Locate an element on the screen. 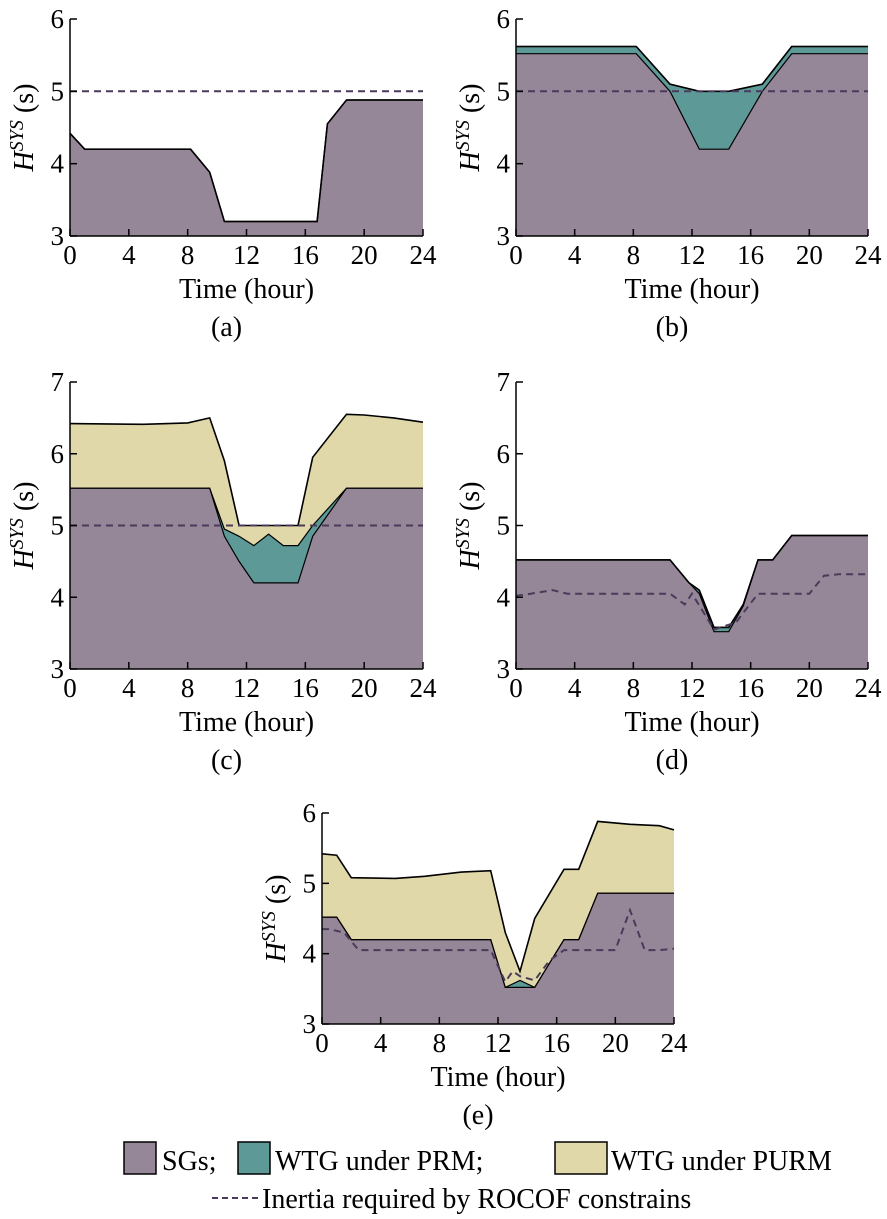 The height and width of the screenshot is (1219, 887). legend-swatch-prm is located at coordinates (254, 1158).